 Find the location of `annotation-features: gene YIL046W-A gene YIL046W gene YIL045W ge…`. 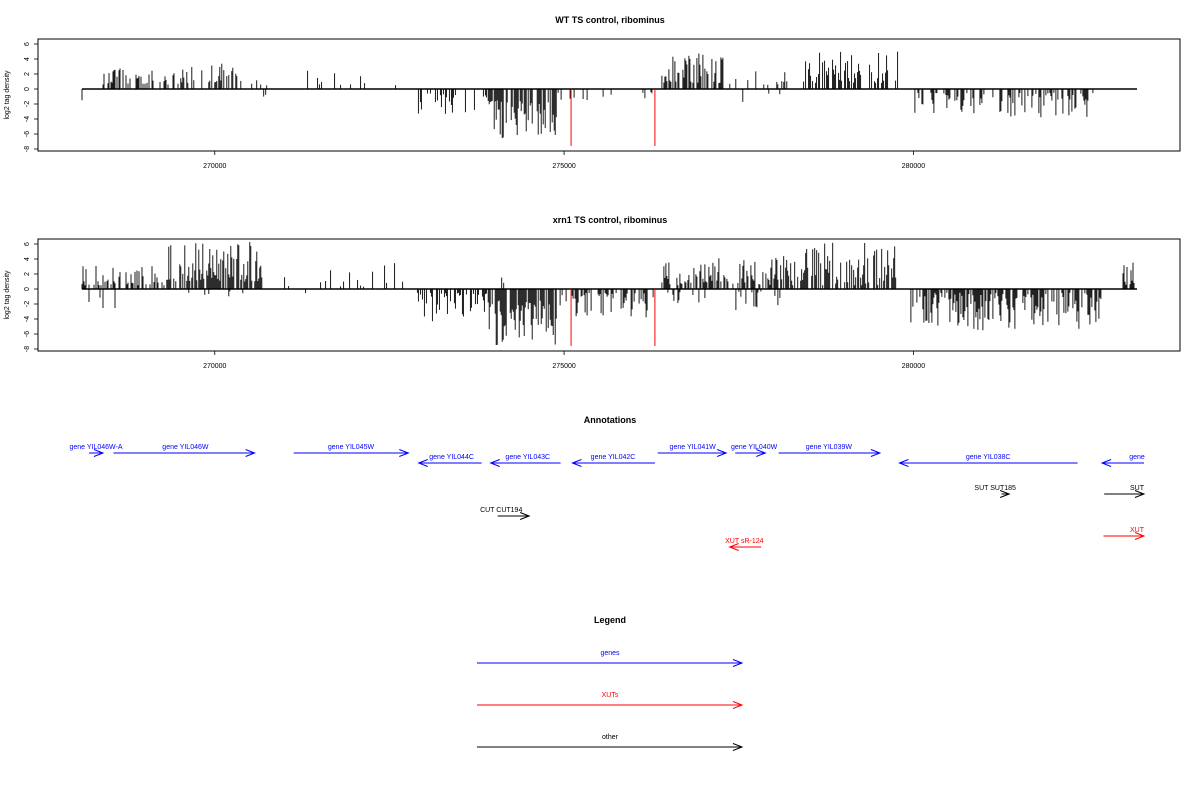

annotation-features: gene YIL046W-A gene YIL046W gene YIL045W ge… is located at coordinates (607, 497).